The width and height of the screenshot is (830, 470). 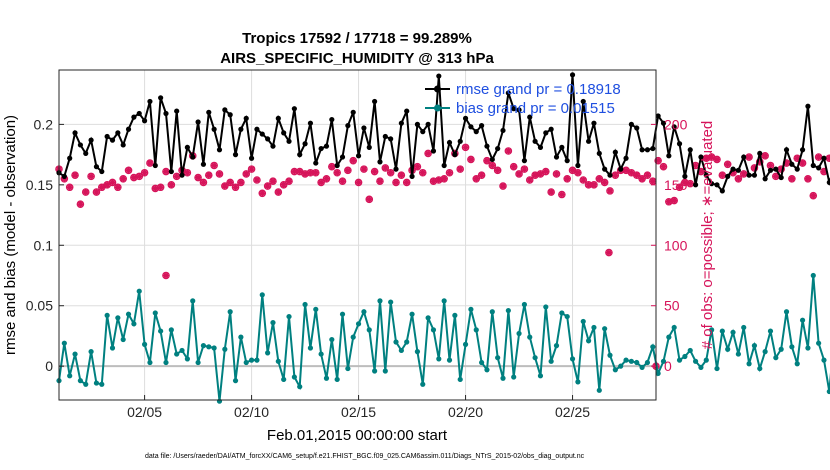 What do you see at coordinates (39, 185) in the screenshot?
I see `y-tick-label: 0.15` at bounding box center [39, 185].